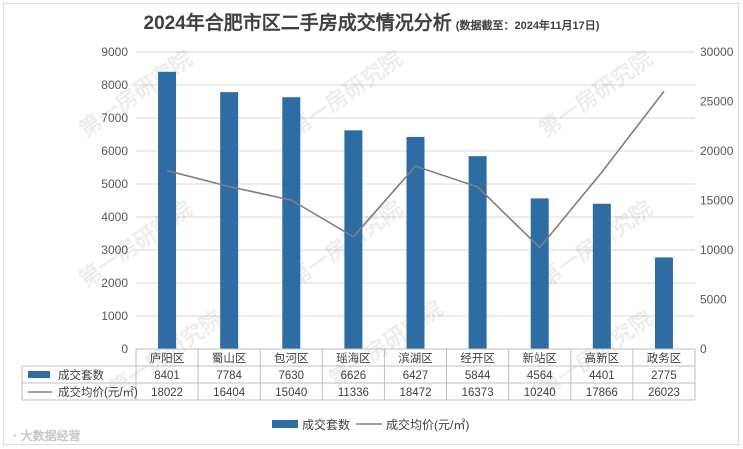 This screenshot has height=449, width=743. I want to click on category-label: 包河区, so click(291, 358).